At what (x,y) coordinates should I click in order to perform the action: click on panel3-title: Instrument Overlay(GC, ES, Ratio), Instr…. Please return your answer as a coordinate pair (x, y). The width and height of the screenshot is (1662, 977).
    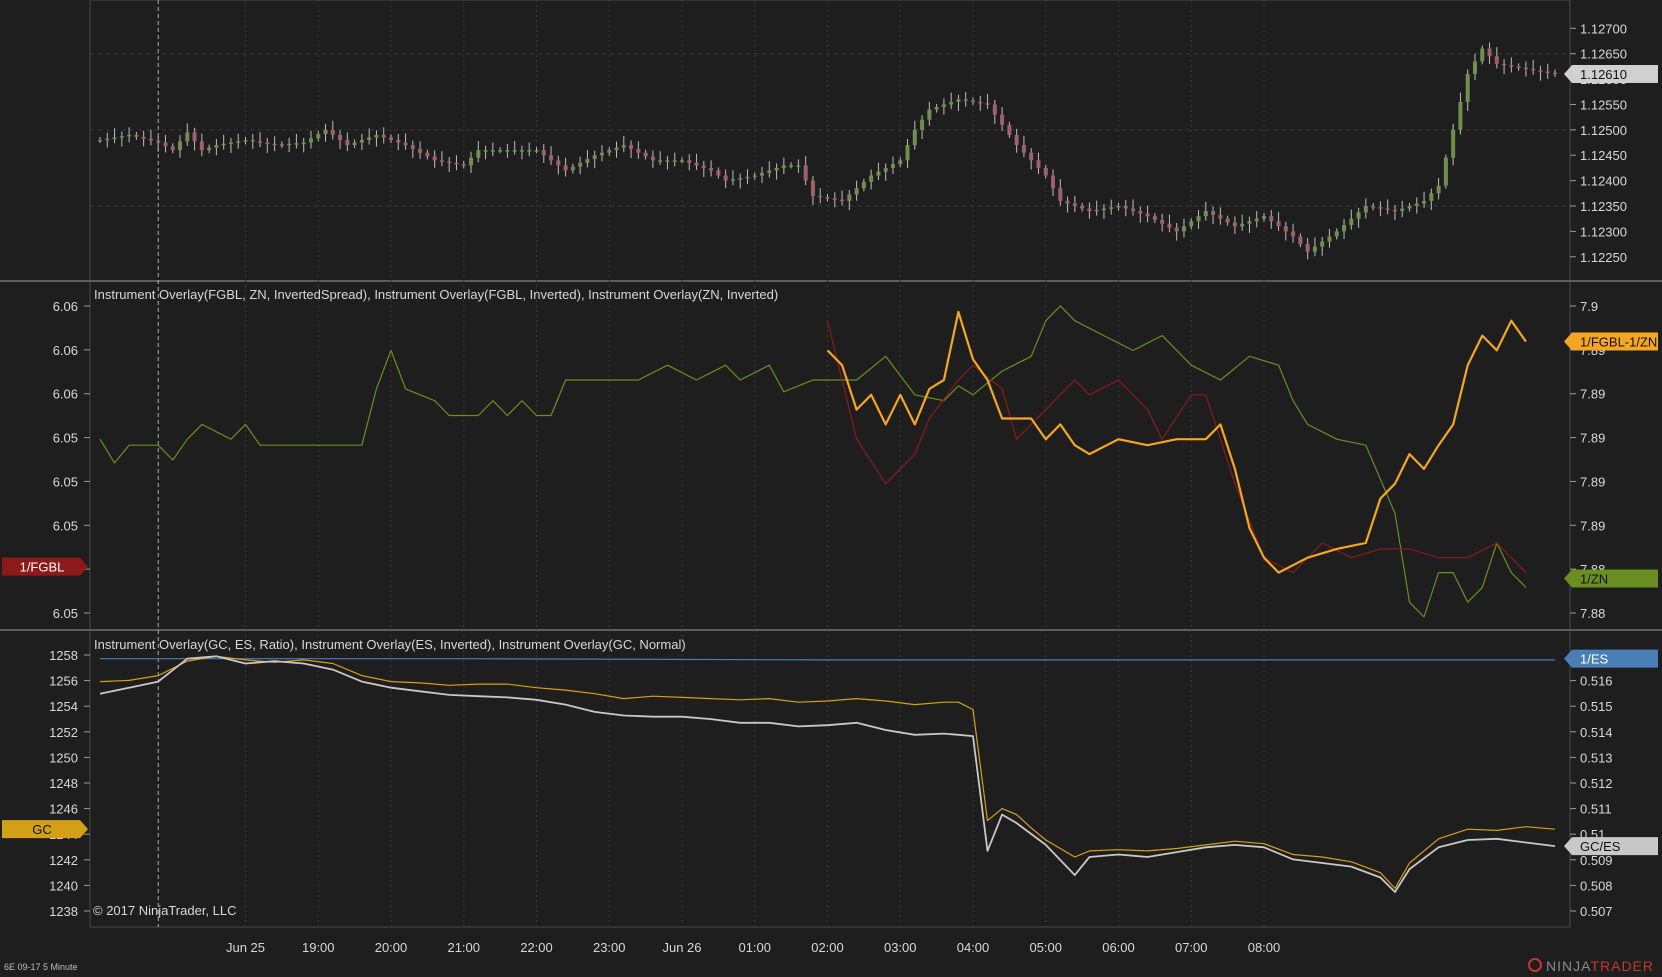
    Looking at the image, I should click on (390, 644).